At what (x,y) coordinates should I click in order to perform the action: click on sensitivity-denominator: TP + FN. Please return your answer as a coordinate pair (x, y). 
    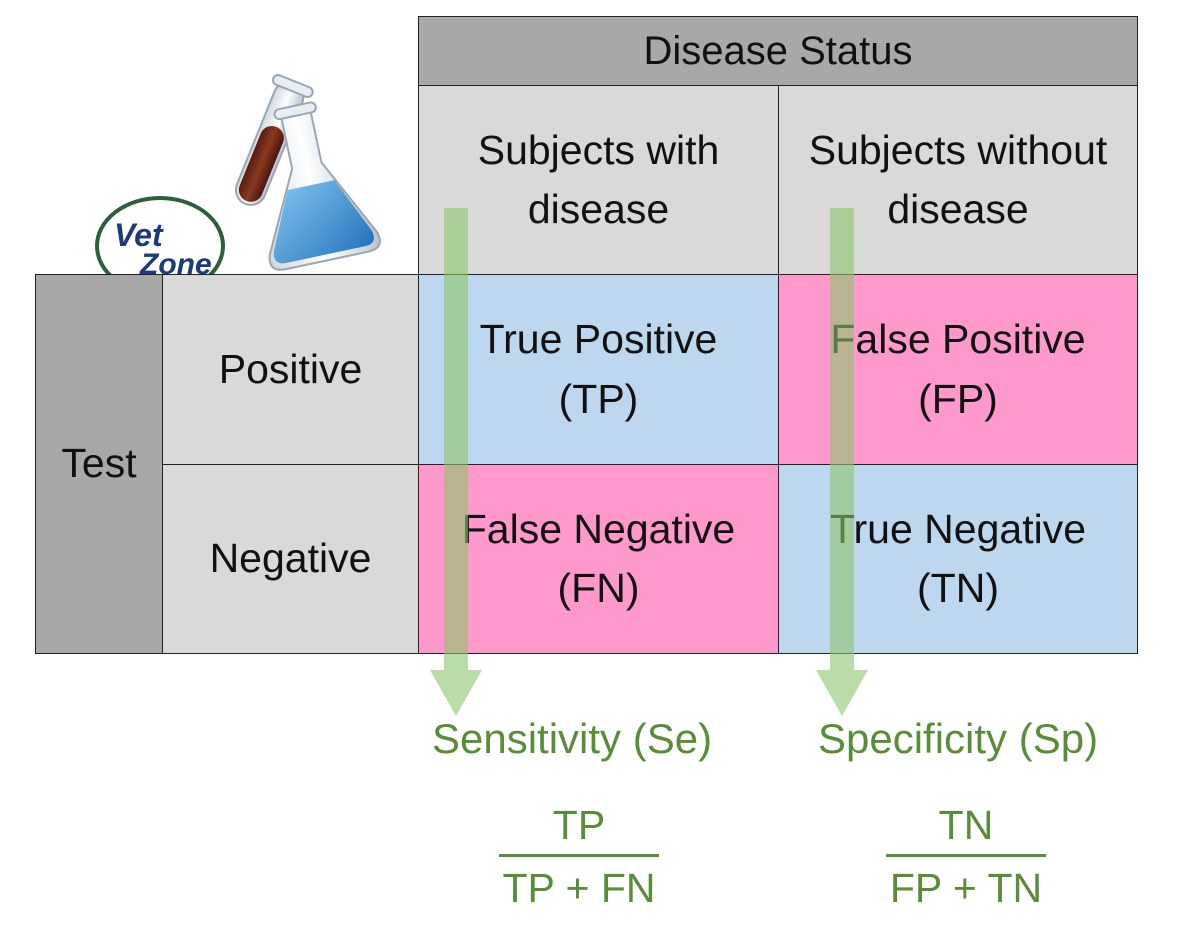
    Looking at the image, I should click on (579, 888).